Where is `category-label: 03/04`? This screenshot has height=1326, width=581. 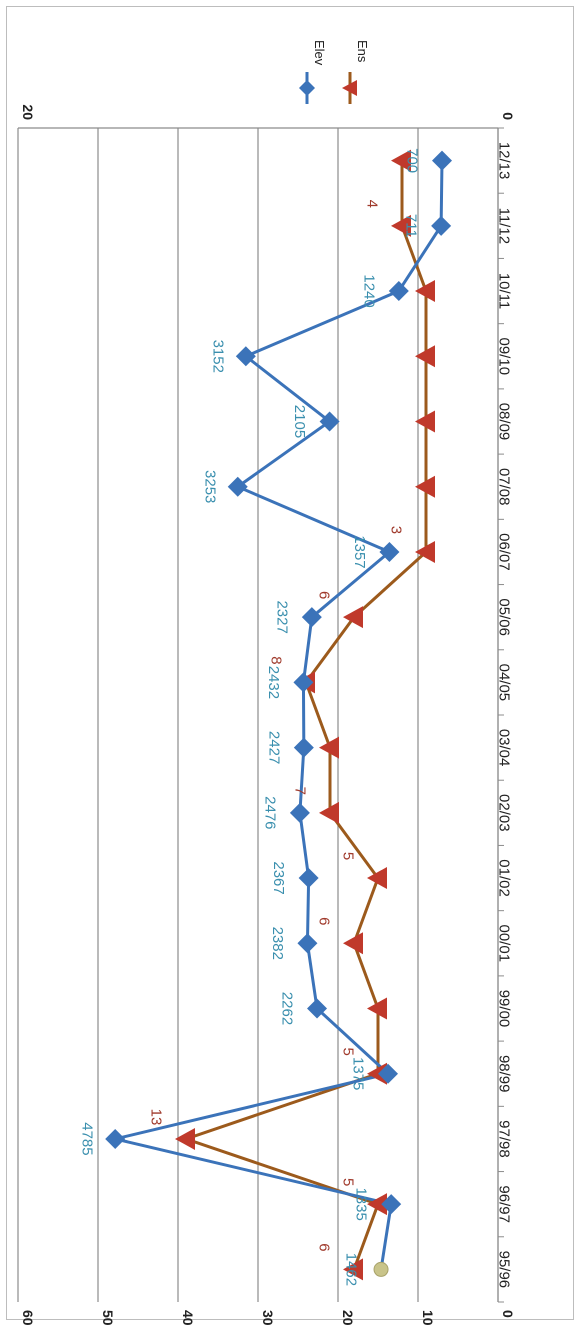 category-label: 03/04 is located at coordinates (504, 748).